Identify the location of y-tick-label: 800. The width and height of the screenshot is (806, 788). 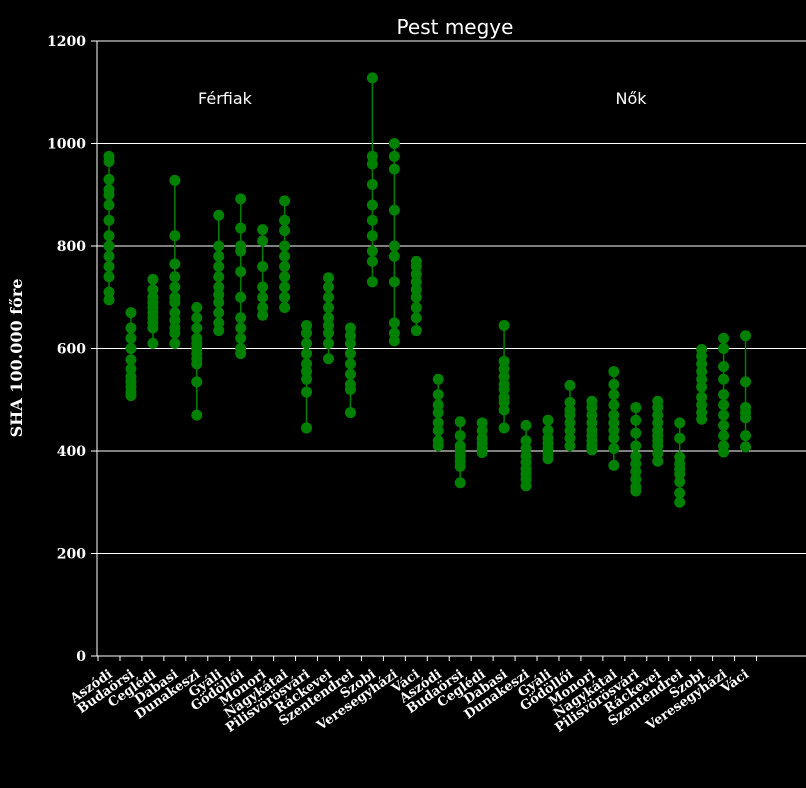
(71, 247).